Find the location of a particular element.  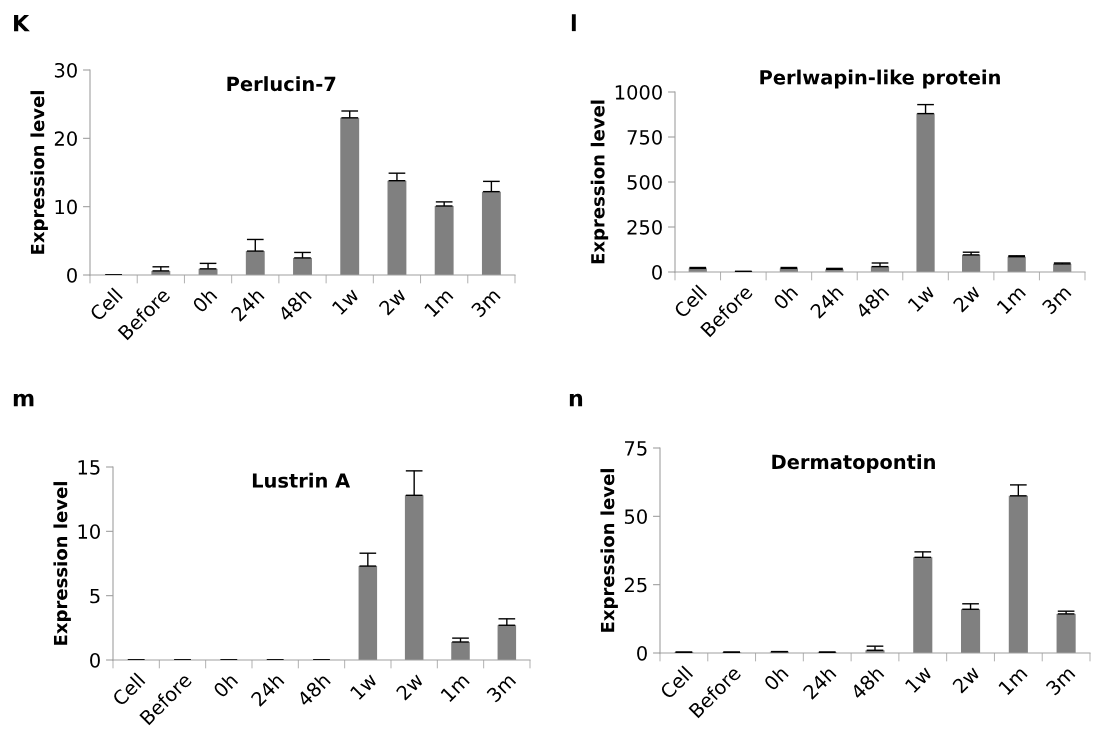

y-tick-label: 50 is located at coordinates (635, 516).